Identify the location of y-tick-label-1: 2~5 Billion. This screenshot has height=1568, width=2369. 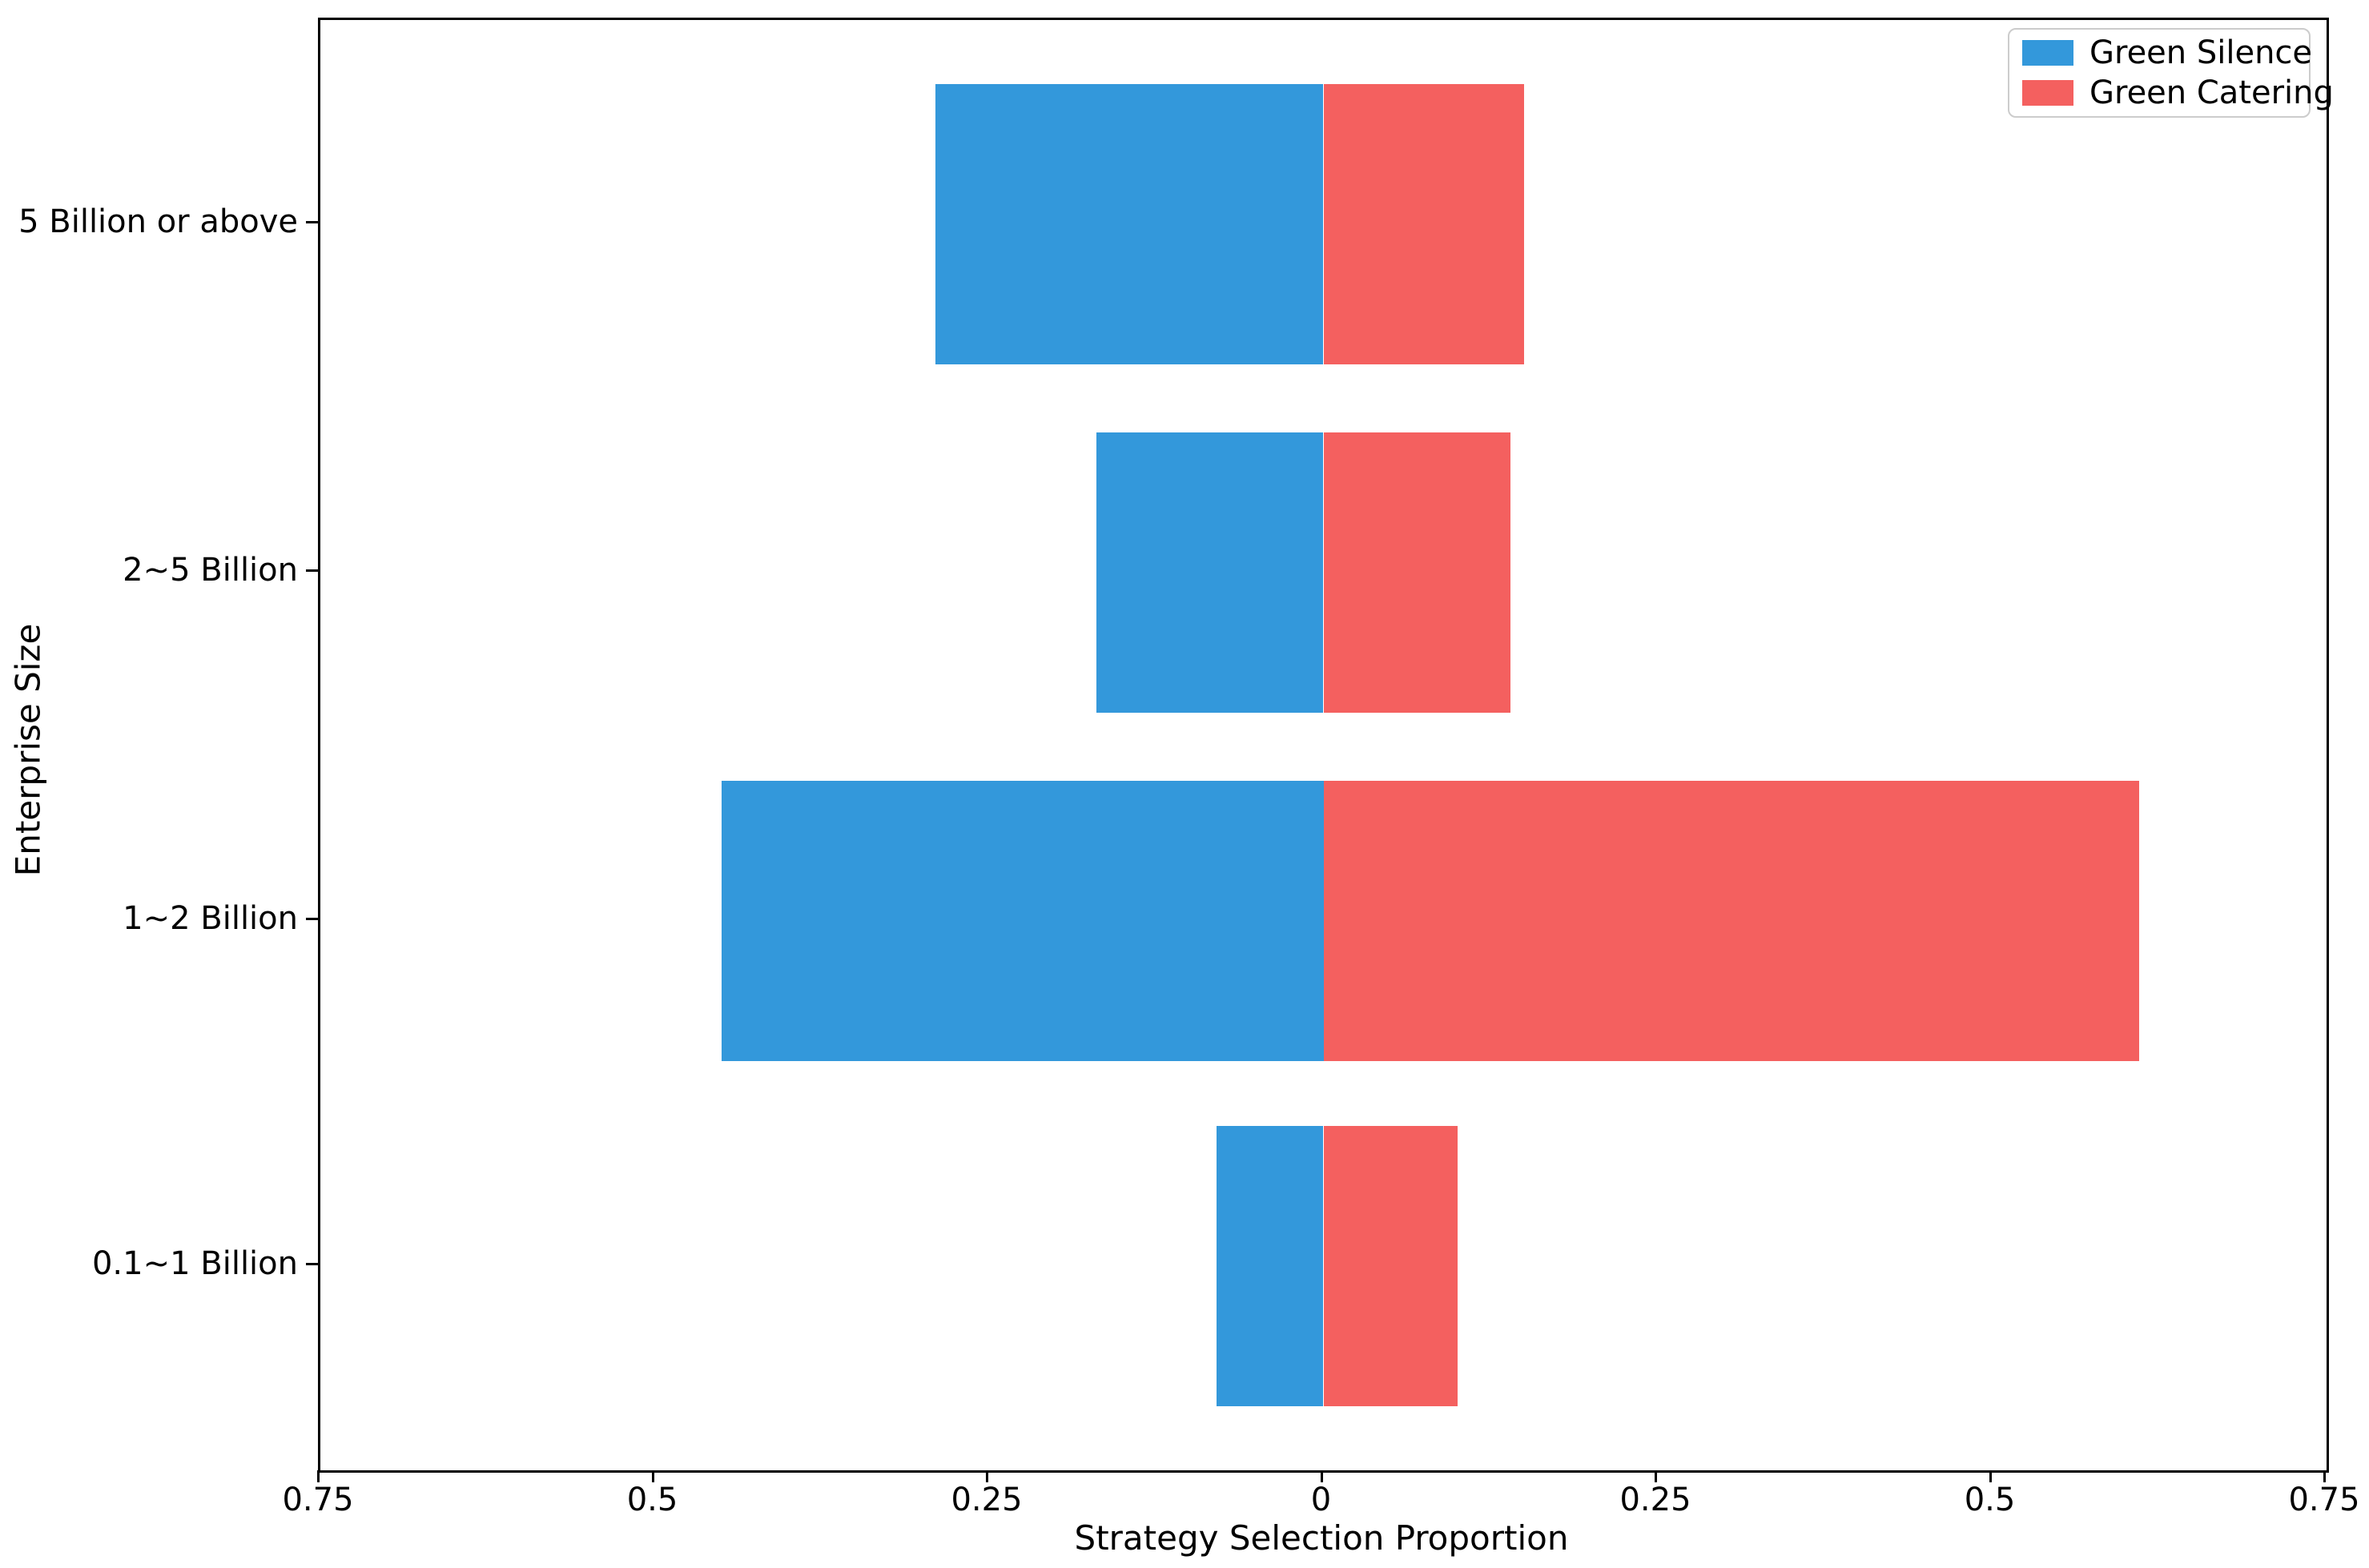
(210, 570).